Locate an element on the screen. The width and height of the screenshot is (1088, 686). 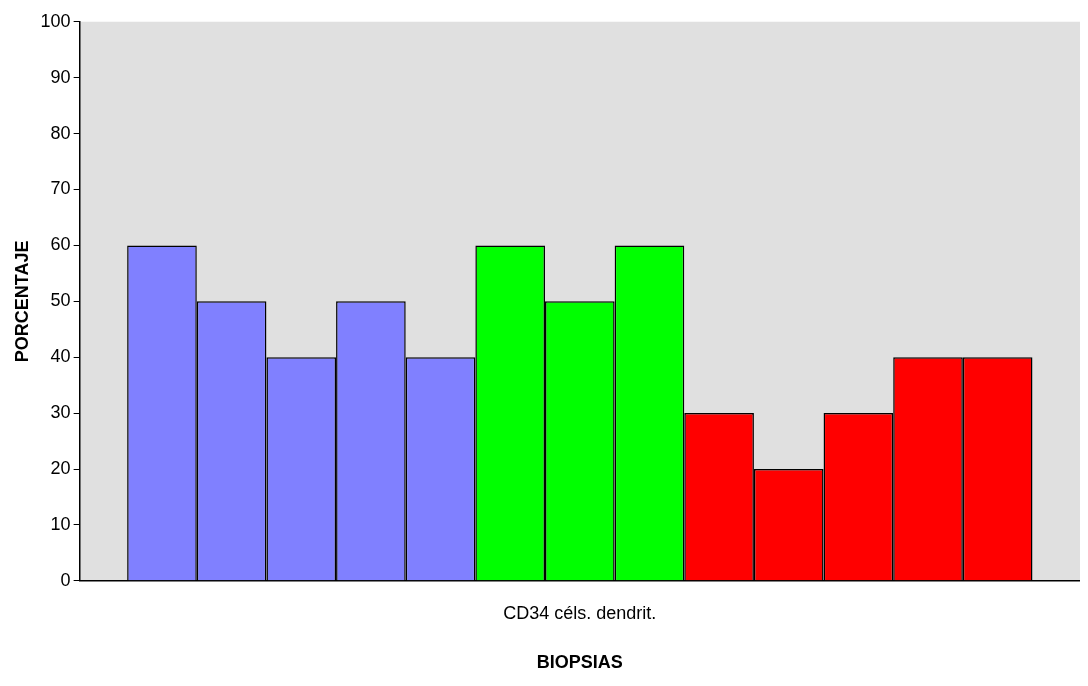
y-tick-label: 70 is located at coordinates (60, 188).